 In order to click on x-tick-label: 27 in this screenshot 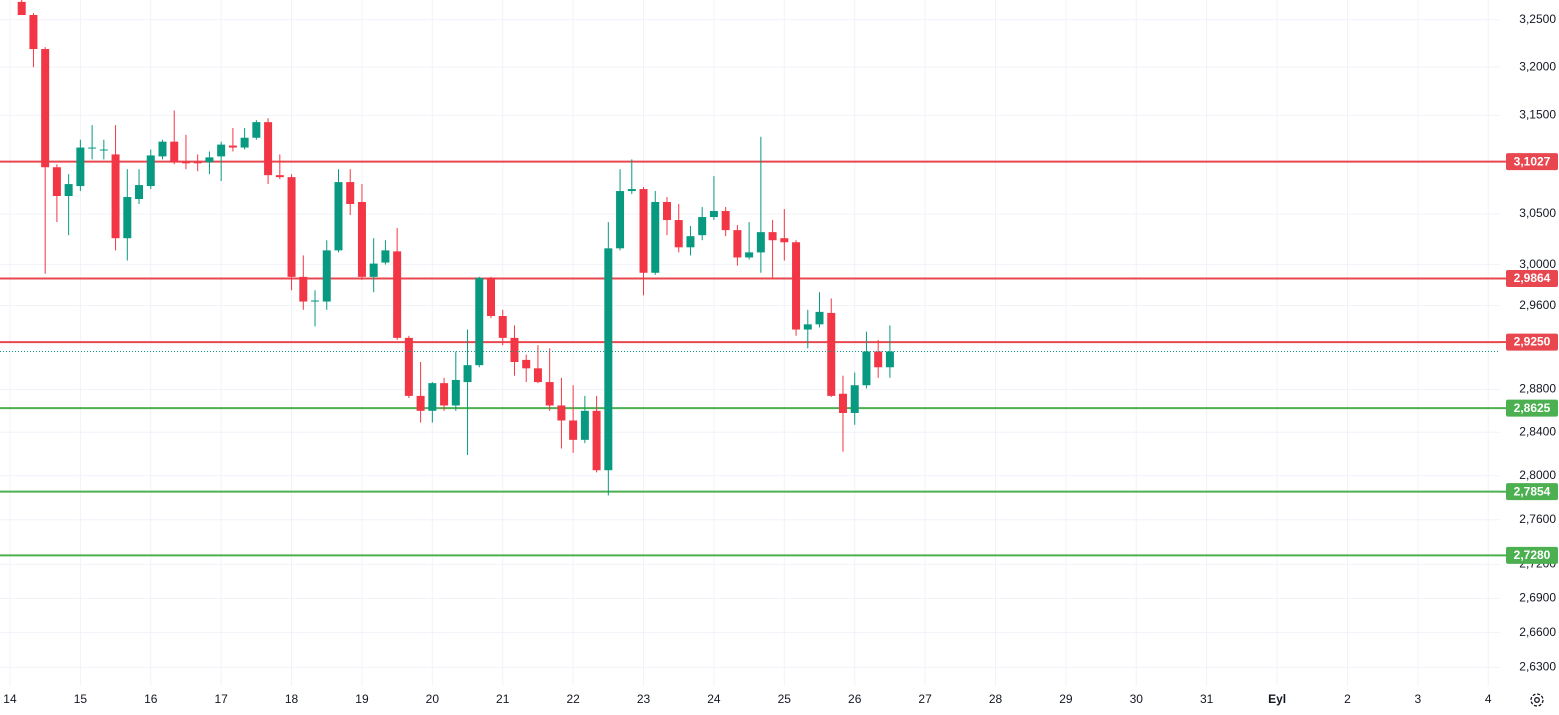, I will do `click(925, 699)`.